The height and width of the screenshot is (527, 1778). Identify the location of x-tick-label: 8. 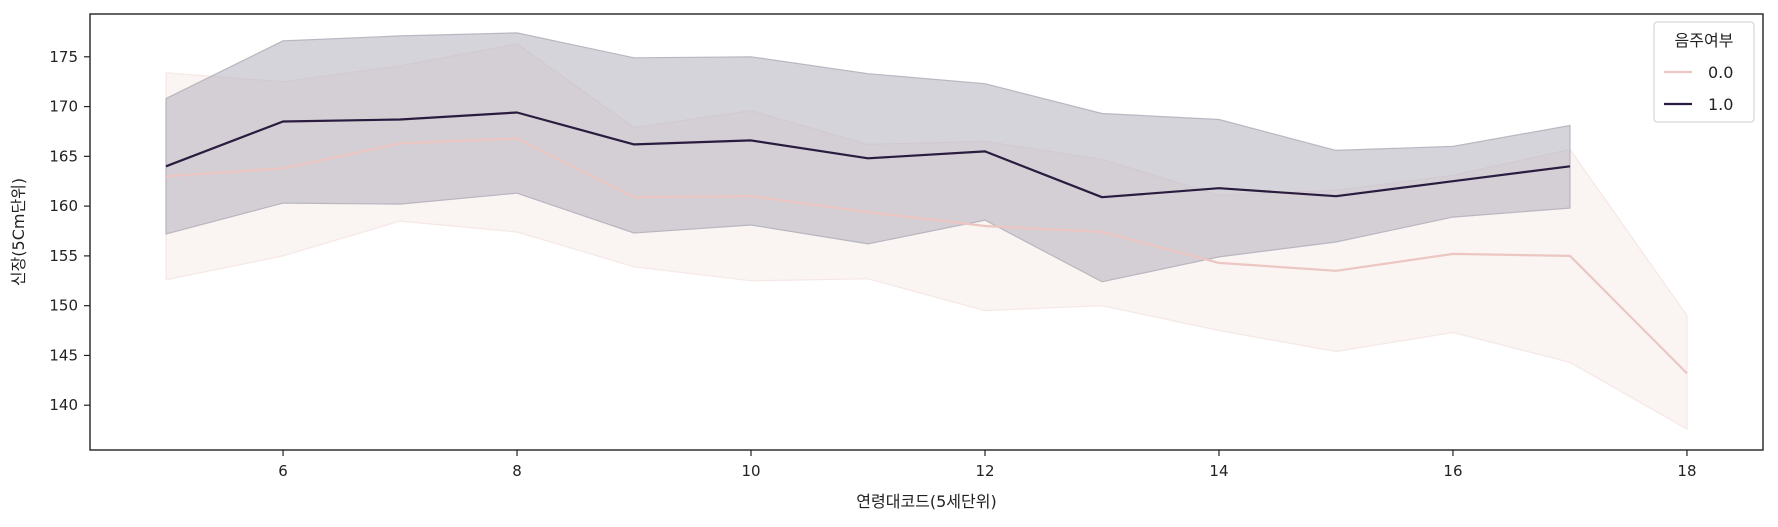
(517, 471).